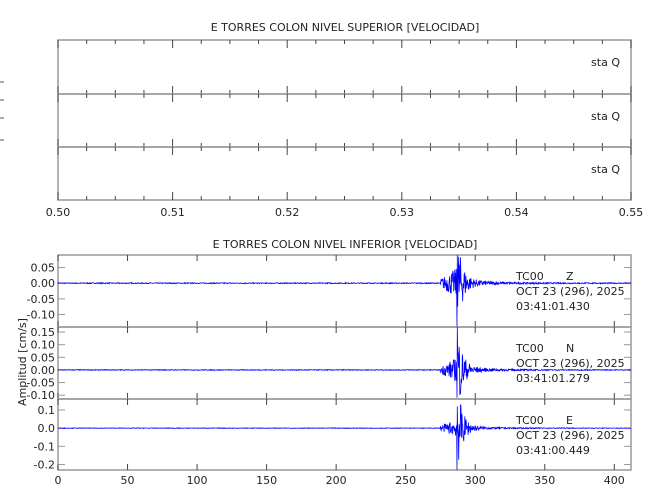 This screenshot has height=500, width=650. Describe the element at coordinates (516, 212) in the screenshot. I see `x-tick-label: 0.54` at that location.